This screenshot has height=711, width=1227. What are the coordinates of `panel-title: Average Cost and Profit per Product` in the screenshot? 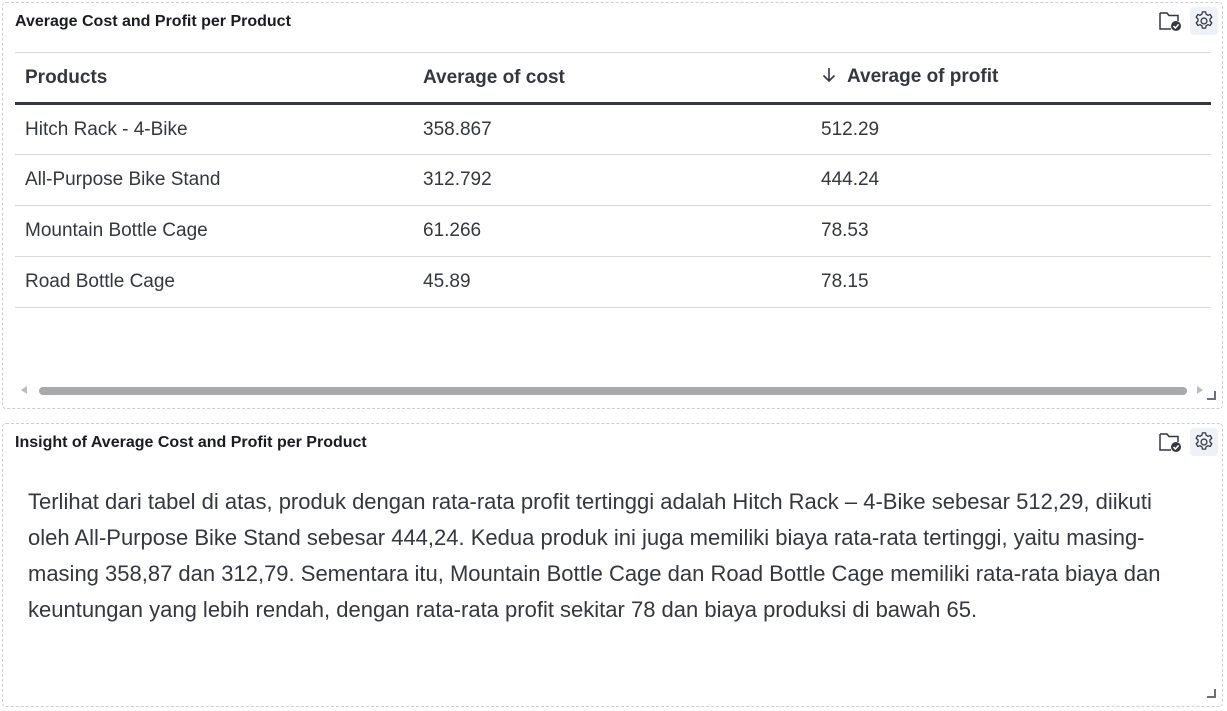 It's located at (153, 21).